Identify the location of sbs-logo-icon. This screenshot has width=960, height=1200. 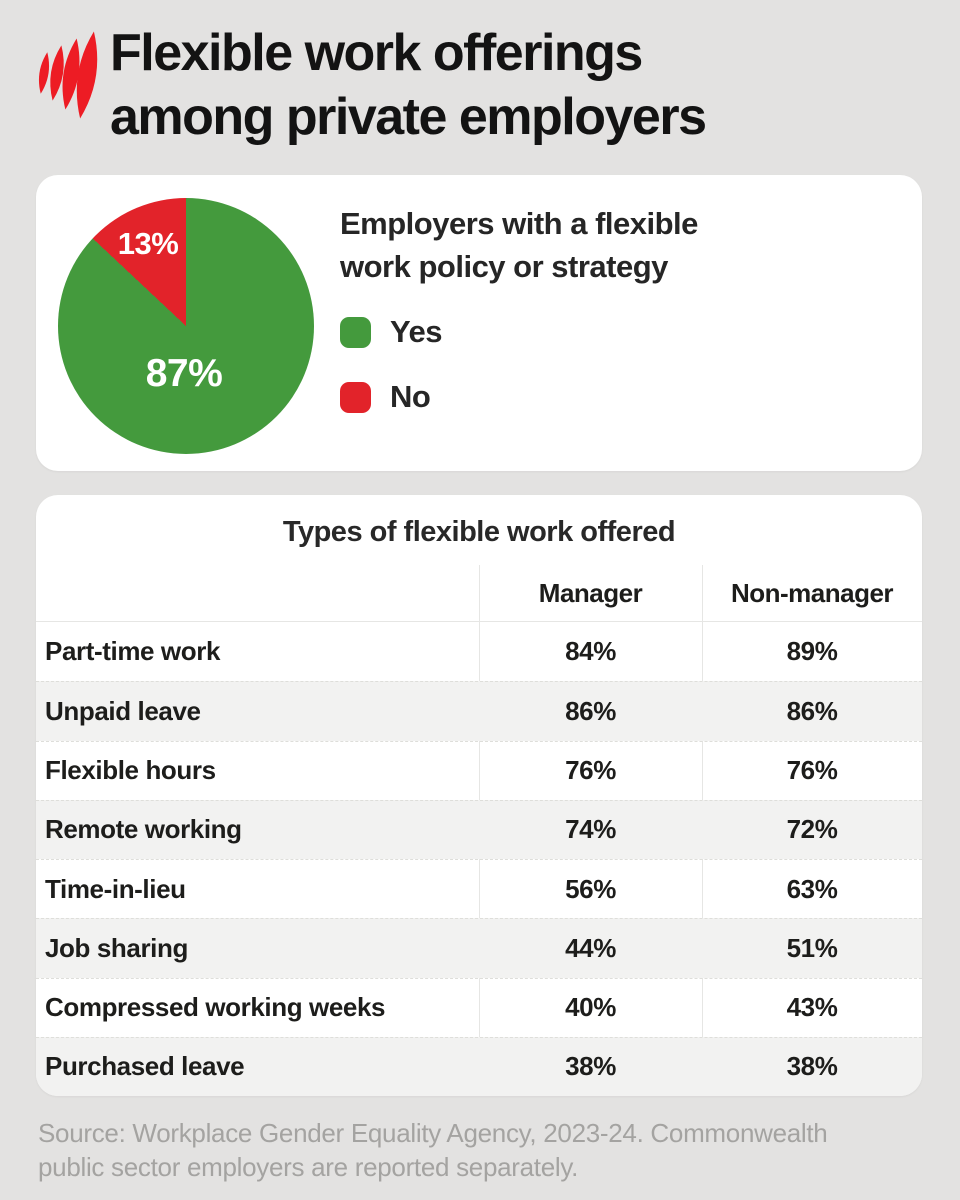
(68, 75).